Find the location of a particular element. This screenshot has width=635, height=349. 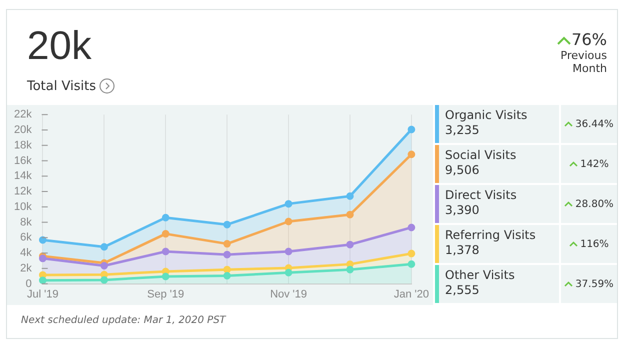

text: 76% is located at coordinates (589, 39).